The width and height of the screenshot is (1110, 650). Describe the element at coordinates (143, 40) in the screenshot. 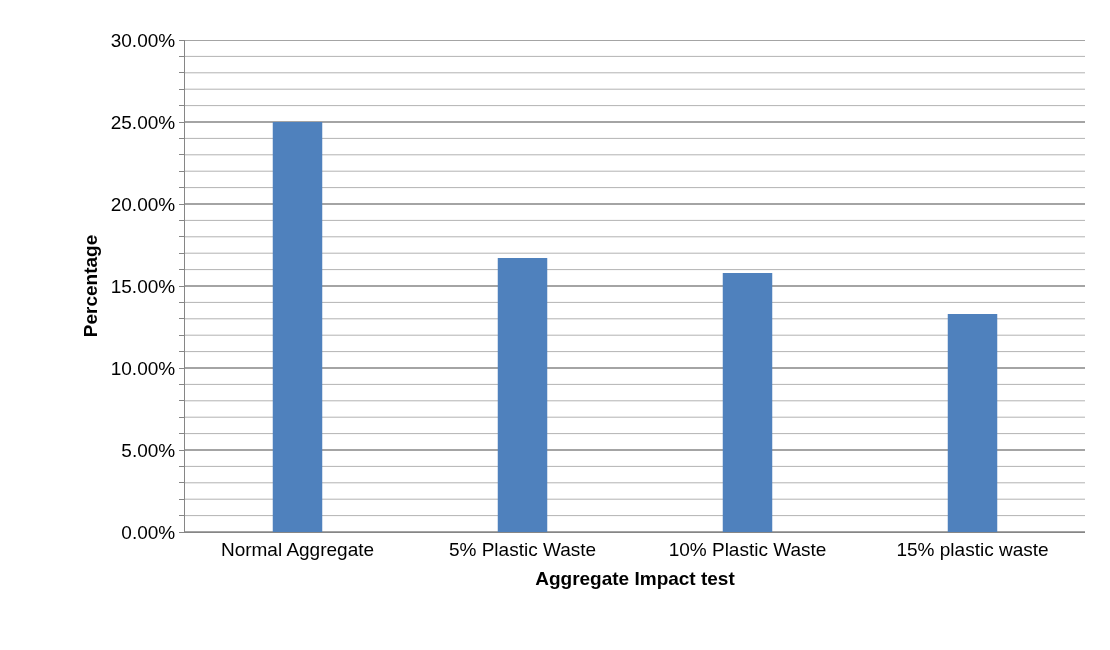

I see `y-tick-label: 30.00%` at that location.